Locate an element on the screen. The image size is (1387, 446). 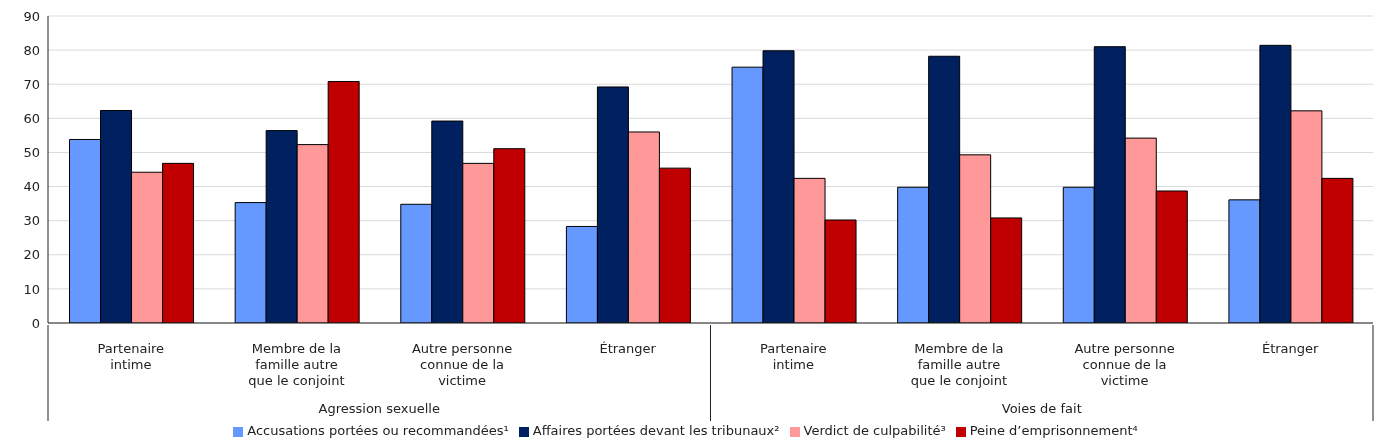
legend-label: Accusations portées ou recommandées¹ is located at coordinates (378, 430).